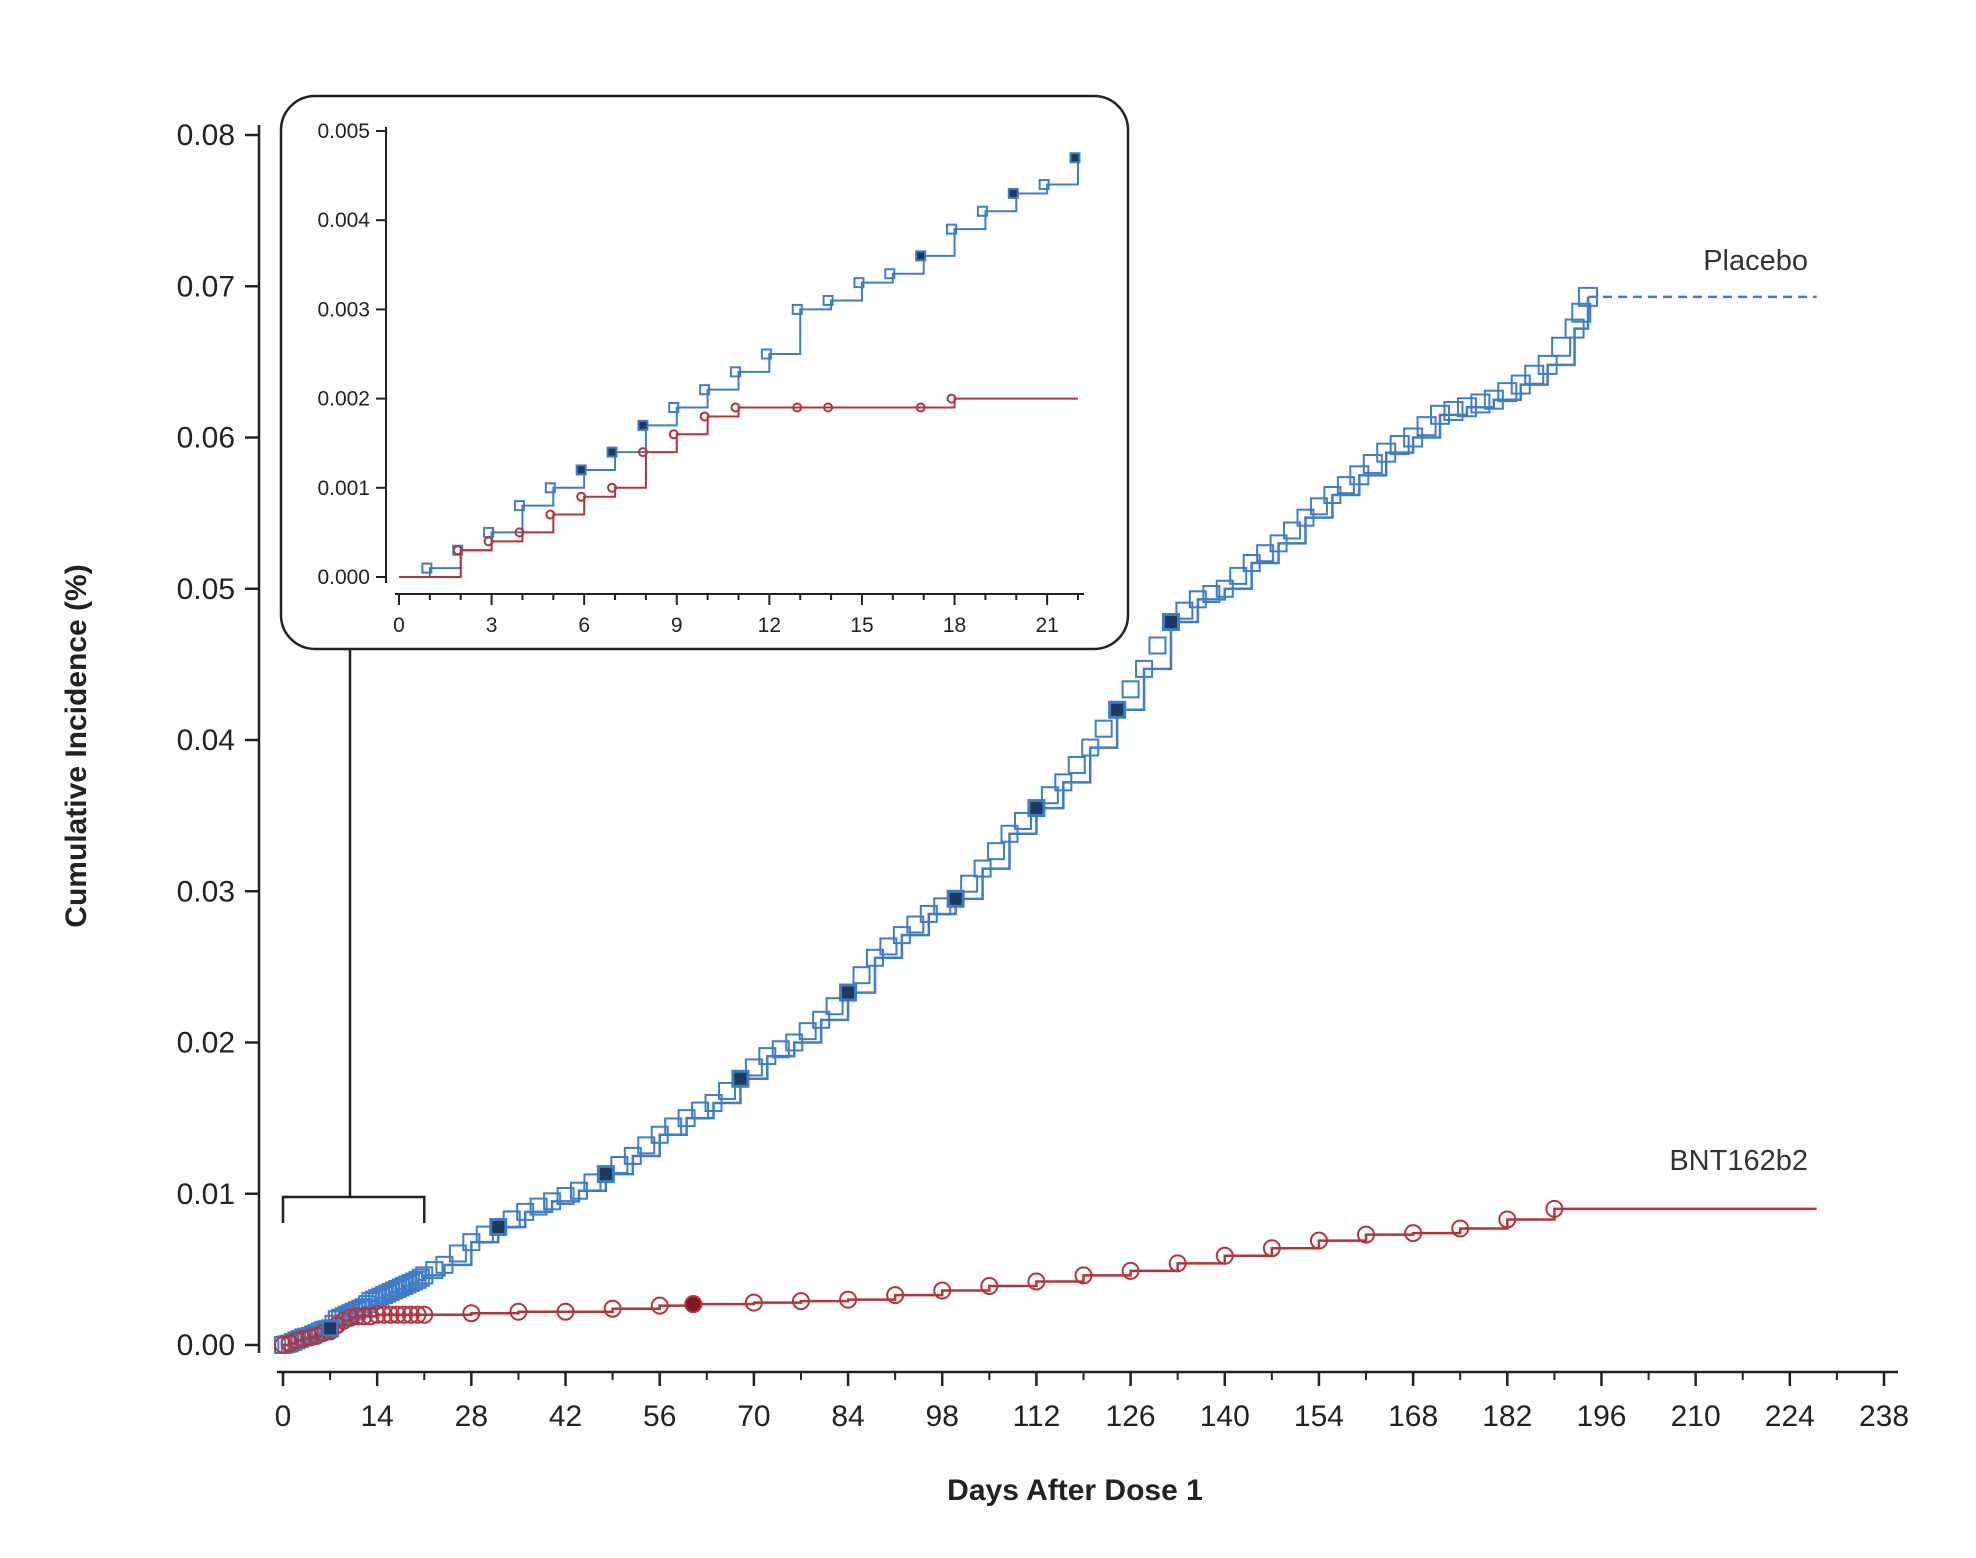 This screenshot has width=1976, height=1558. What do you see at coordinates (1884, 1416) in the screenshot?
I see `x-tick-label: 238` at bounding box center [1884, 1416].